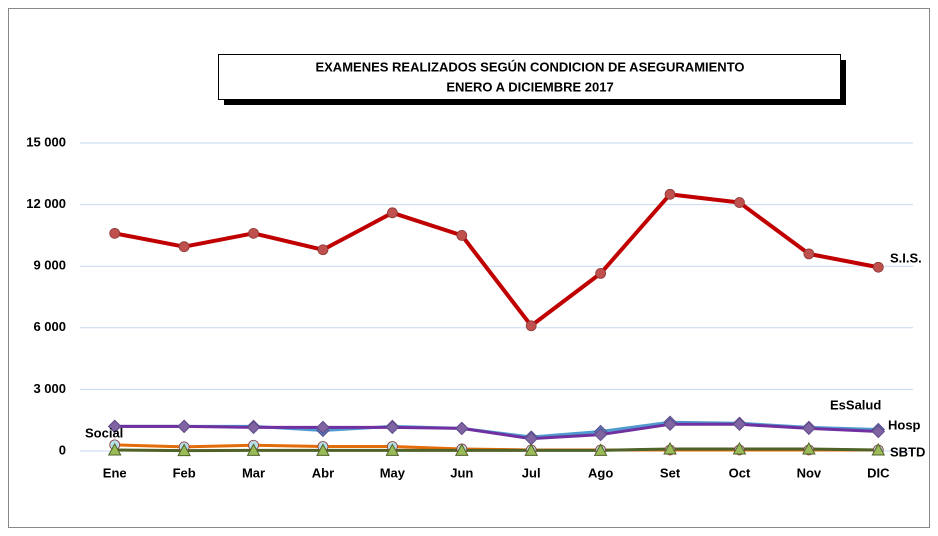  I want to click on series-label: Hosp, so click(904, 424).